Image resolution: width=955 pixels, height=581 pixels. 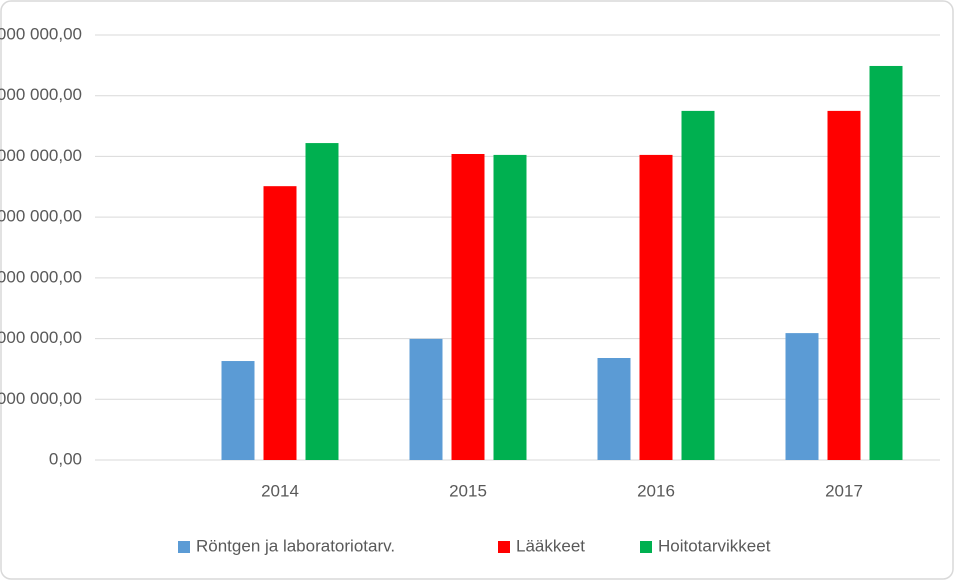 I want to click on y-tick-label: 4 000 000,00, so click(x=41, y=337).